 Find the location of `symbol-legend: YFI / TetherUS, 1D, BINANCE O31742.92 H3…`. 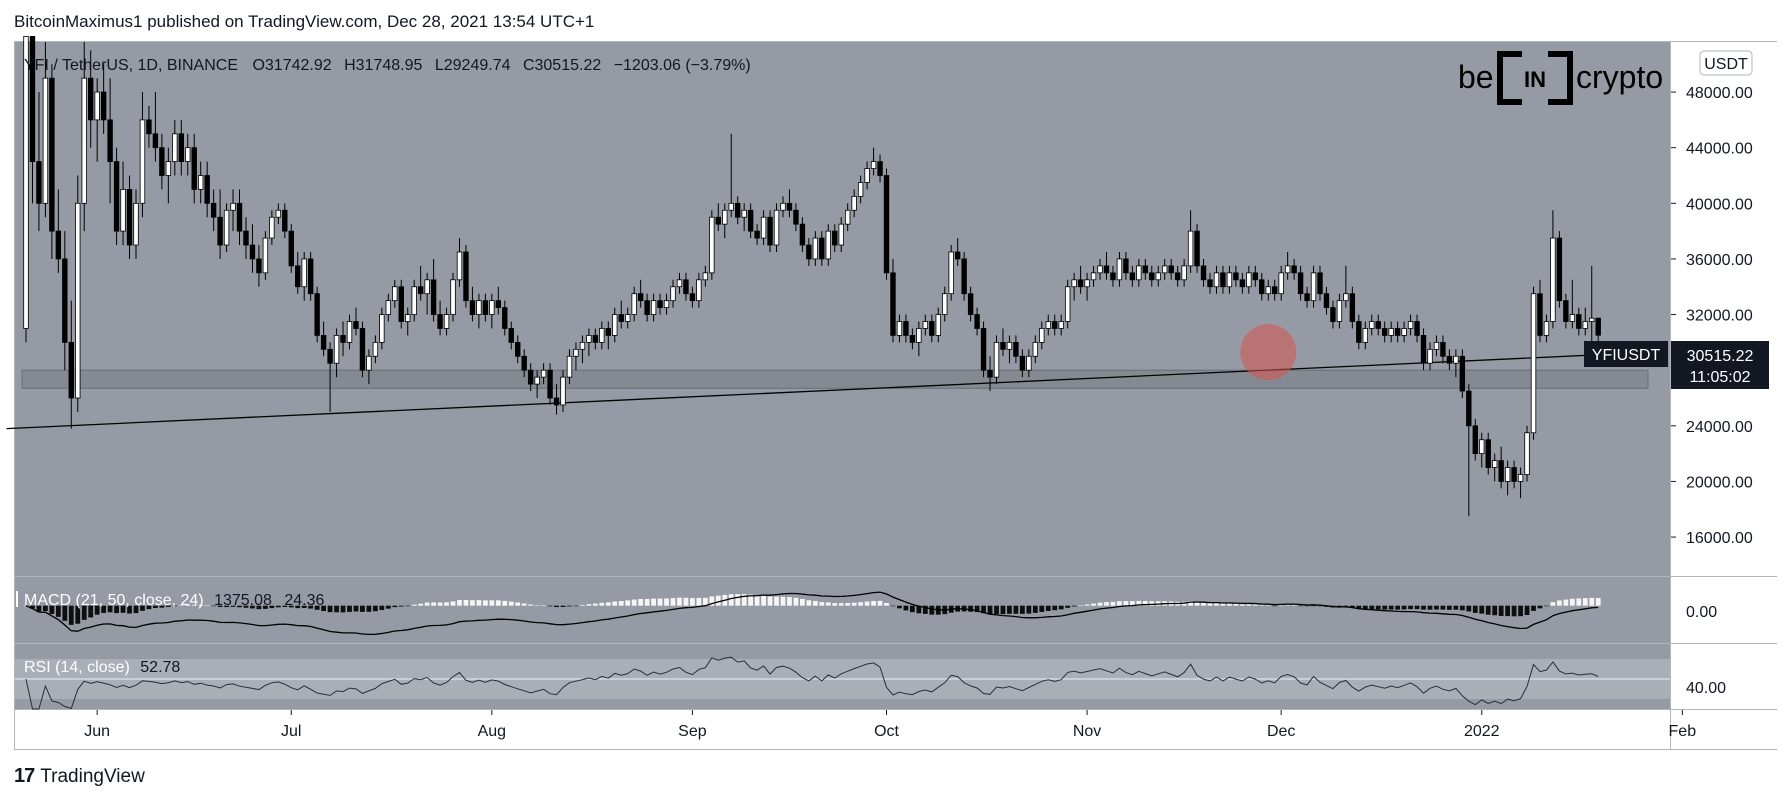

symbol-legend: YFI / TetherUS, 1D, BINANCE O31742.92 H3… is located at coordinates (387, 65).